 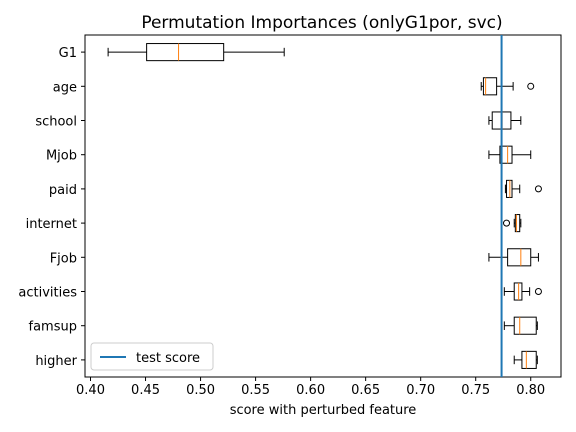 I want to click on x-tick-label: 0.65, so click(x=365, y=390).